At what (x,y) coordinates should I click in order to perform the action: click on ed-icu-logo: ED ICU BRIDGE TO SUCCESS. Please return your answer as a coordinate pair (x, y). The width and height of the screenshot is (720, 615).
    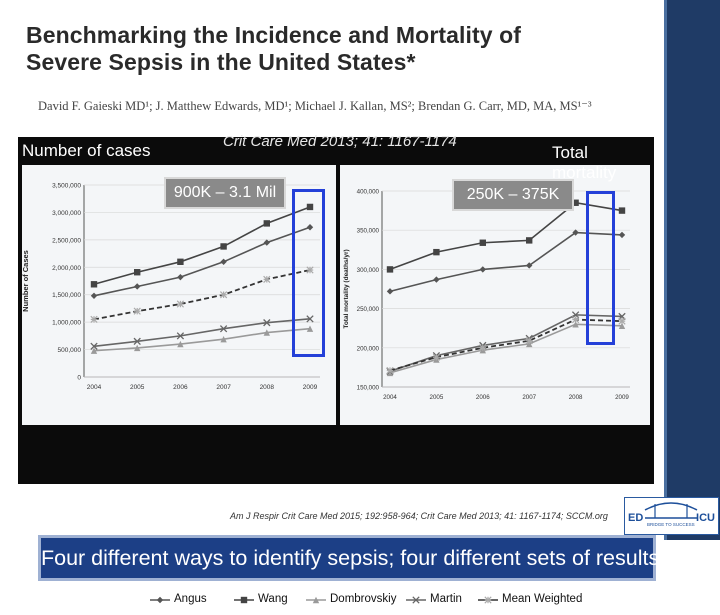
    Looking at the image, I should click on (671, 516).